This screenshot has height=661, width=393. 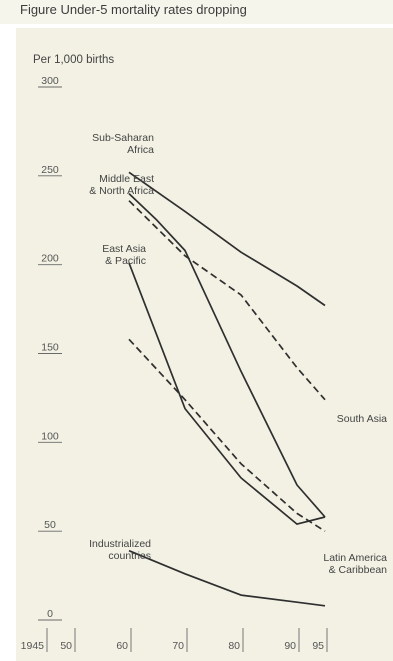 I want to click on series-label-latin-america-and-caribbean: & Caribbean, so click(x=358, y=570).